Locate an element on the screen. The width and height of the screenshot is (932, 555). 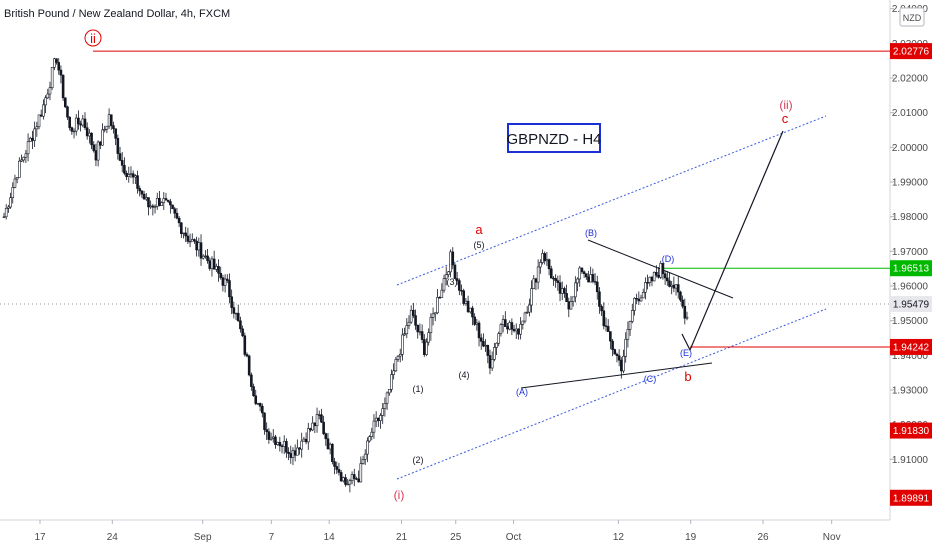
level-tag-label: 1.91830 is located at coordinates (911, 431).